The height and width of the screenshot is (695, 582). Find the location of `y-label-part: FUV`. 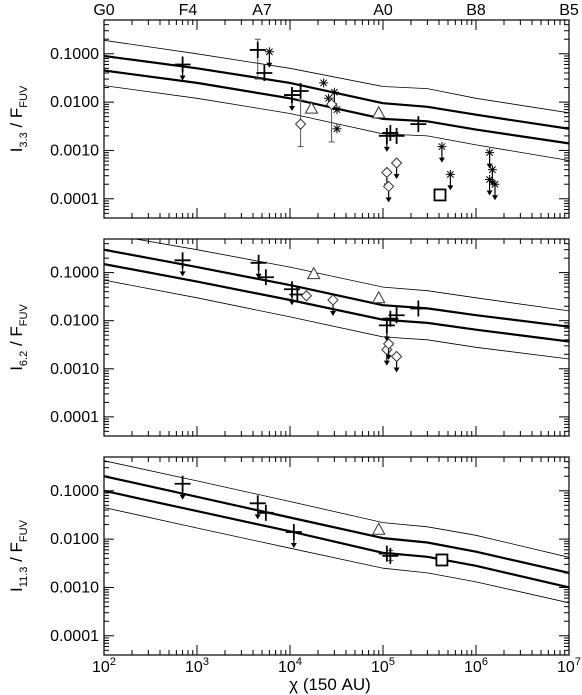

y-label-part: FUV is located at coordinates (24, 96).